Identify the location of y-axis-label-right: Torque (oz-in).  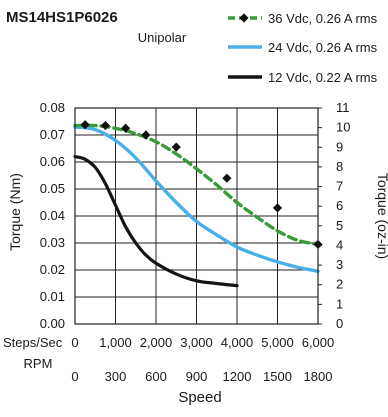
(381, 216).